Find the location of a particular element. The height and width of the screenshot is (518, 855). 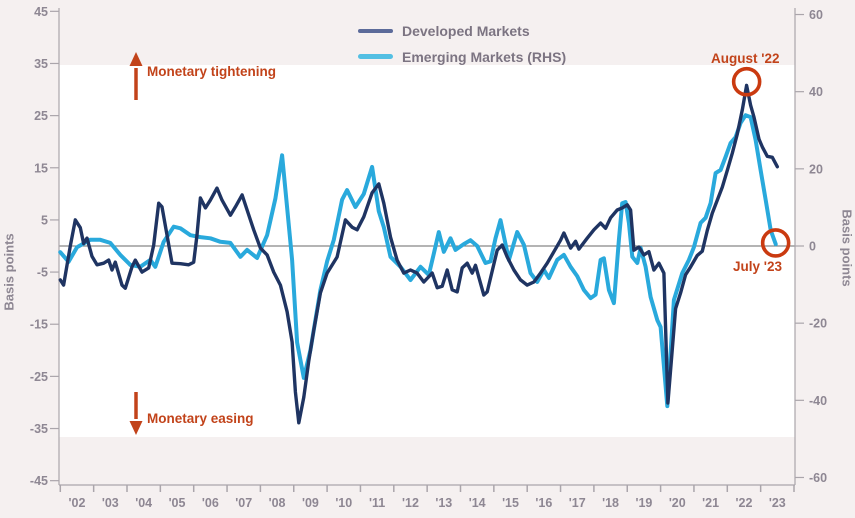

right-axis-tick-label: 0 is located at coordinates (812, 247).